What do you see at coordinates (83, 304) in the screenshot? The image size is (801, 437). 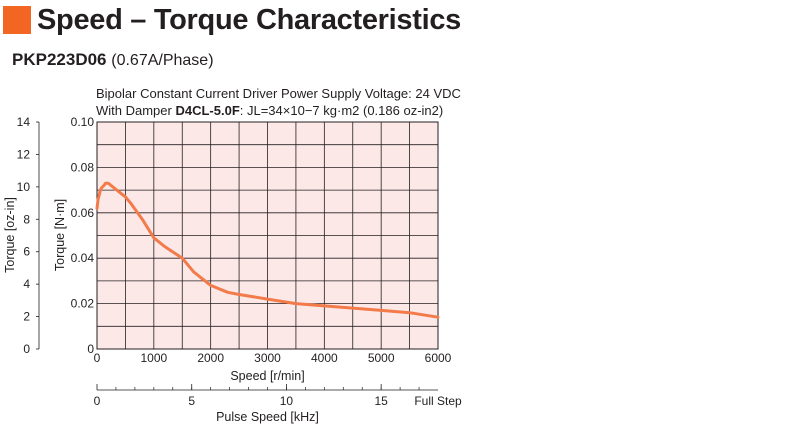 I see `y-tick-label: 0.02` at bounding box center [83, 304].